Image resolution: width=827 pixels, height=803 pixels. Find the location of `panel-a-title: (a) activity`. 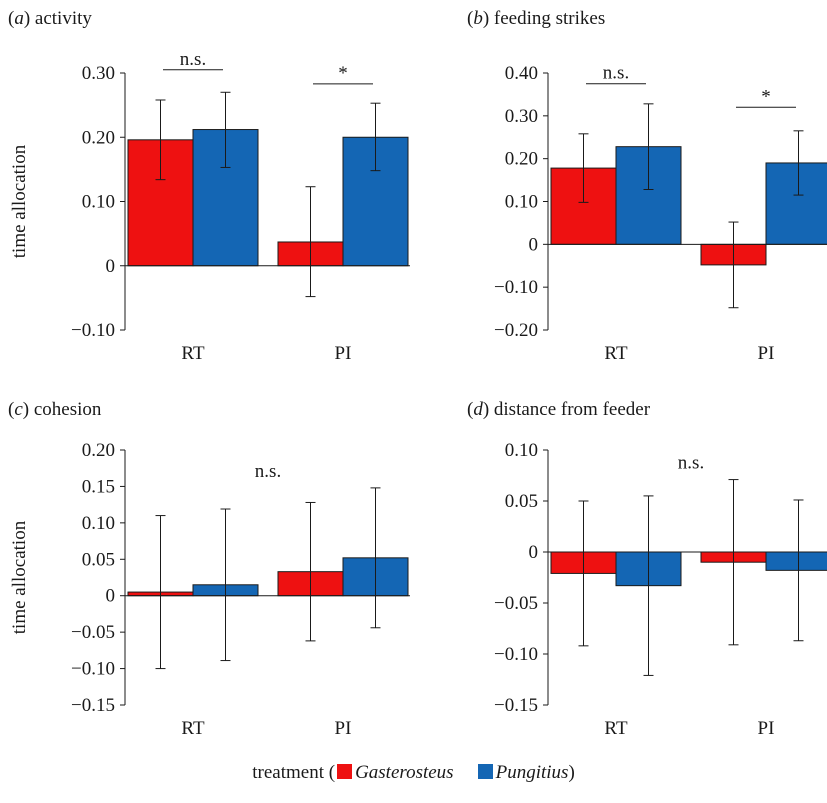

panel-a-title: (a) activity is located at coordinates (50, 18).